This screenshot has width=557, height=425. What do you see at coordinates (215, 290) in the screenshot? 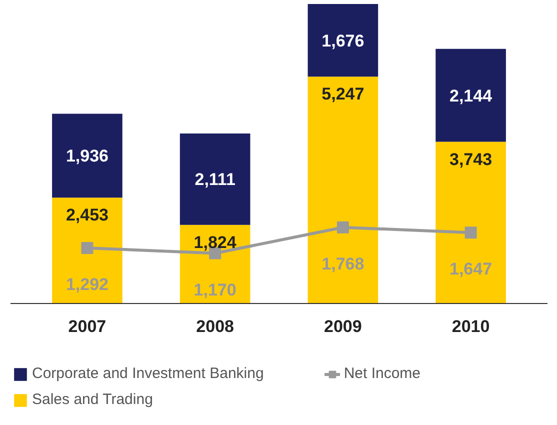
I see `data-label: 1,170` at bounding box center [215, 290].